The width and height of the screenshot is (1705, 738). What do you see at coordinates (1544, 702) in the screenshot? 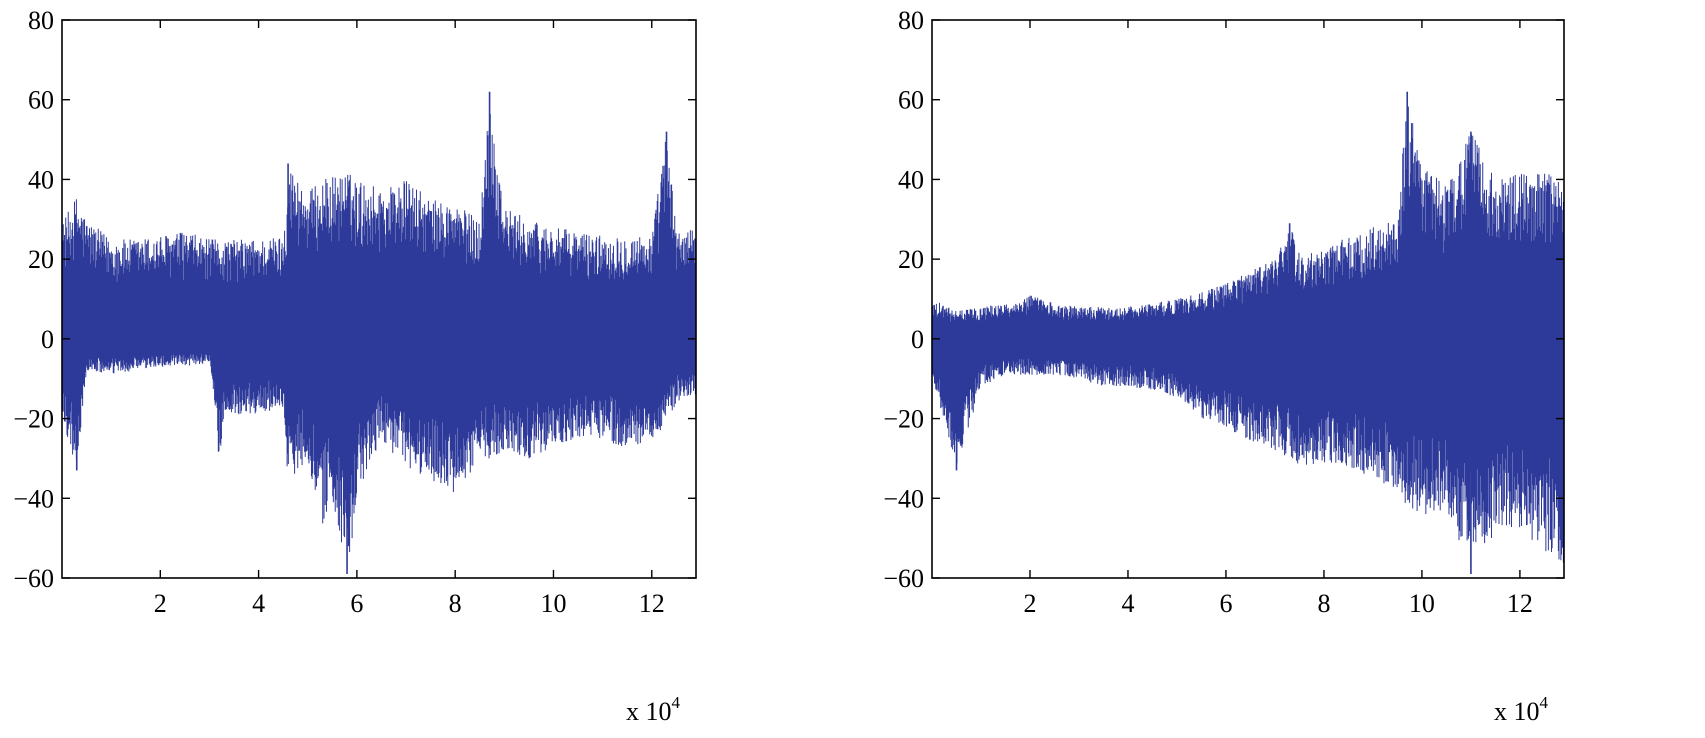
I see `right-x-multiplier-exponent: 4` at bounding box center [1544, 702].